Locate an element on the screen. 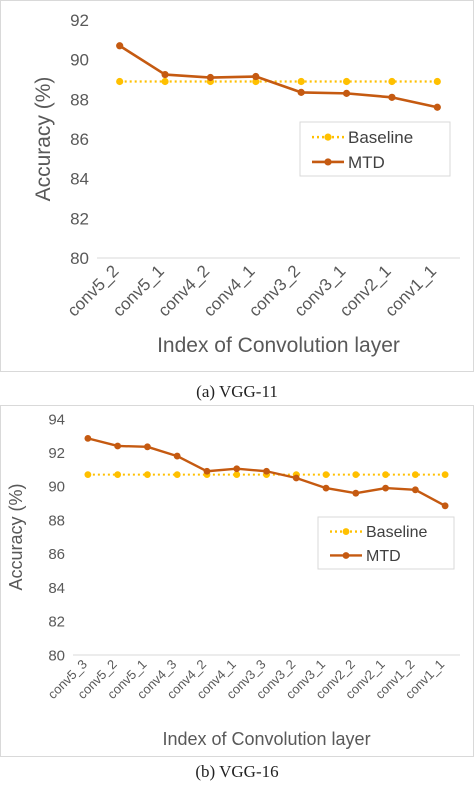 The width and height of the screenshot is (474, 787). chart-caption-vgg16: (b) VGG-16 is located at coordinates (237, 771).